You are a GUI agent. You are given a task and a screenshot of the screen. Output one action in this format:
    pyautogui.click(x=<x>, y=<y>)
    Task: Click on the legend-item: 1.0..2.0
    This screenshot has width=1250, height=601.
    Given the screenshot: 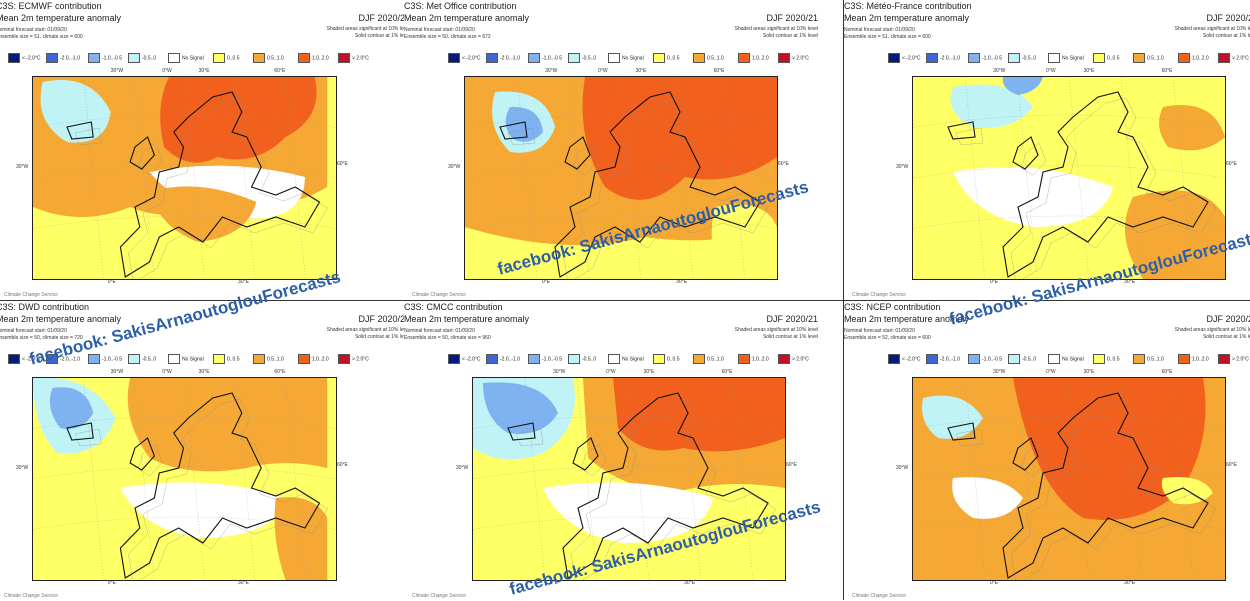 What is the action you would take?
    pyautogui.click(x=1193, y=359)
    